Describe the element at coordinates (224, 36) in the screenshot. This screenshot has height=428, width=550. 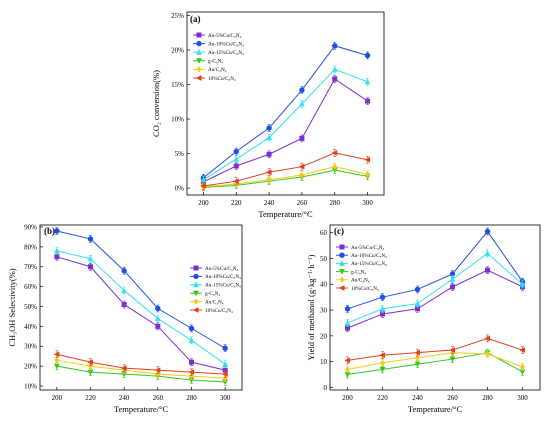
I see `legend-label: Au-5%Cu/C₃N₄` at that location.